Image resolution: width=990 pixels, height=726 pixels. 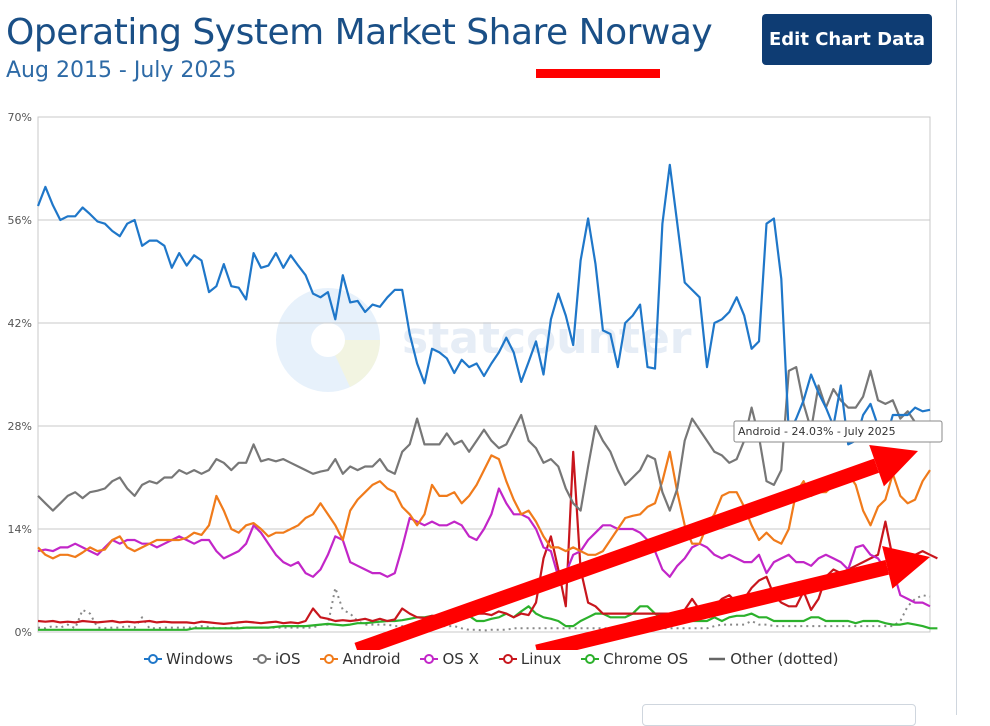 What do you see at coordinates (484, 505) in the screenshot?
I see `series-android-line` at bounding box center [484, 505].